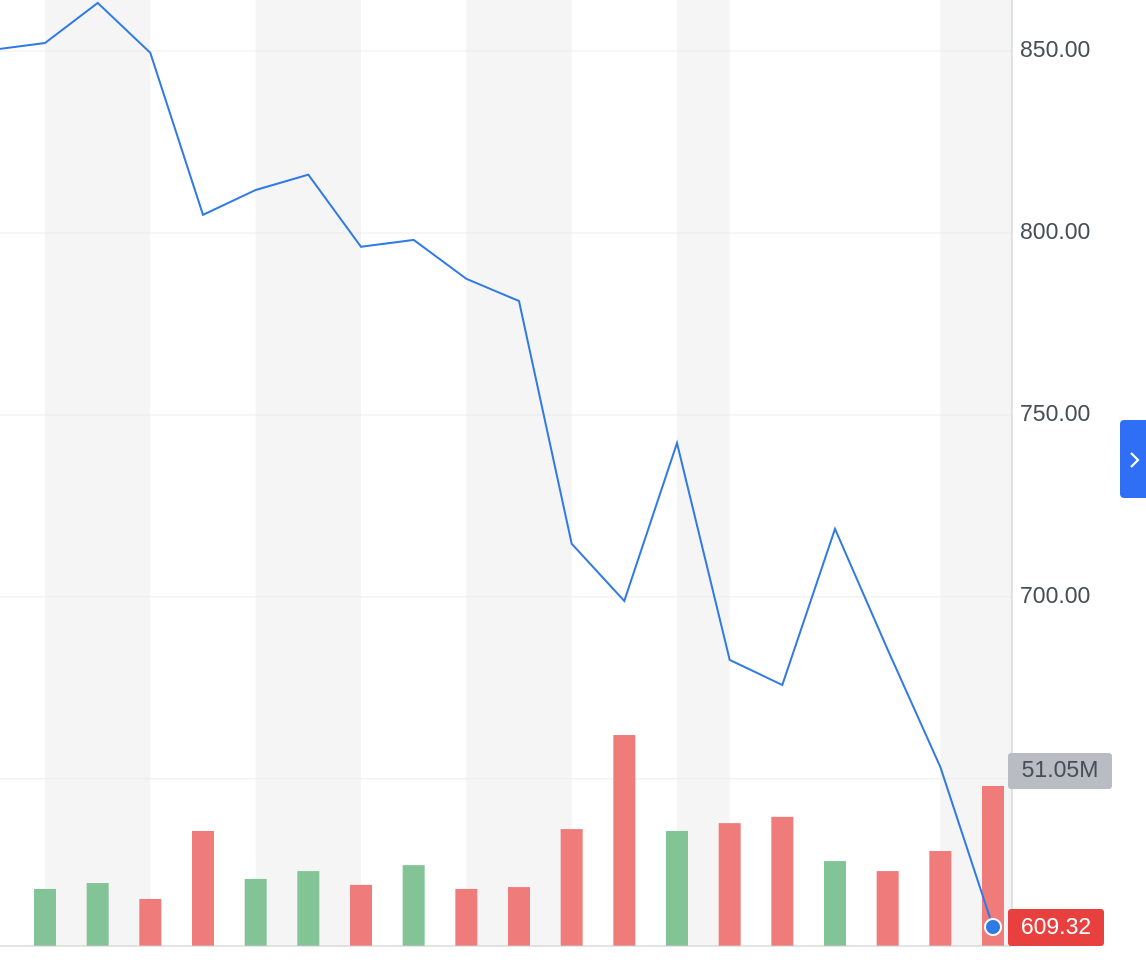  What do you see at coordinates (1055, 231) in the screenshot?
I see `y-tick-label: 800.00` at bounding box center [1055, 231].